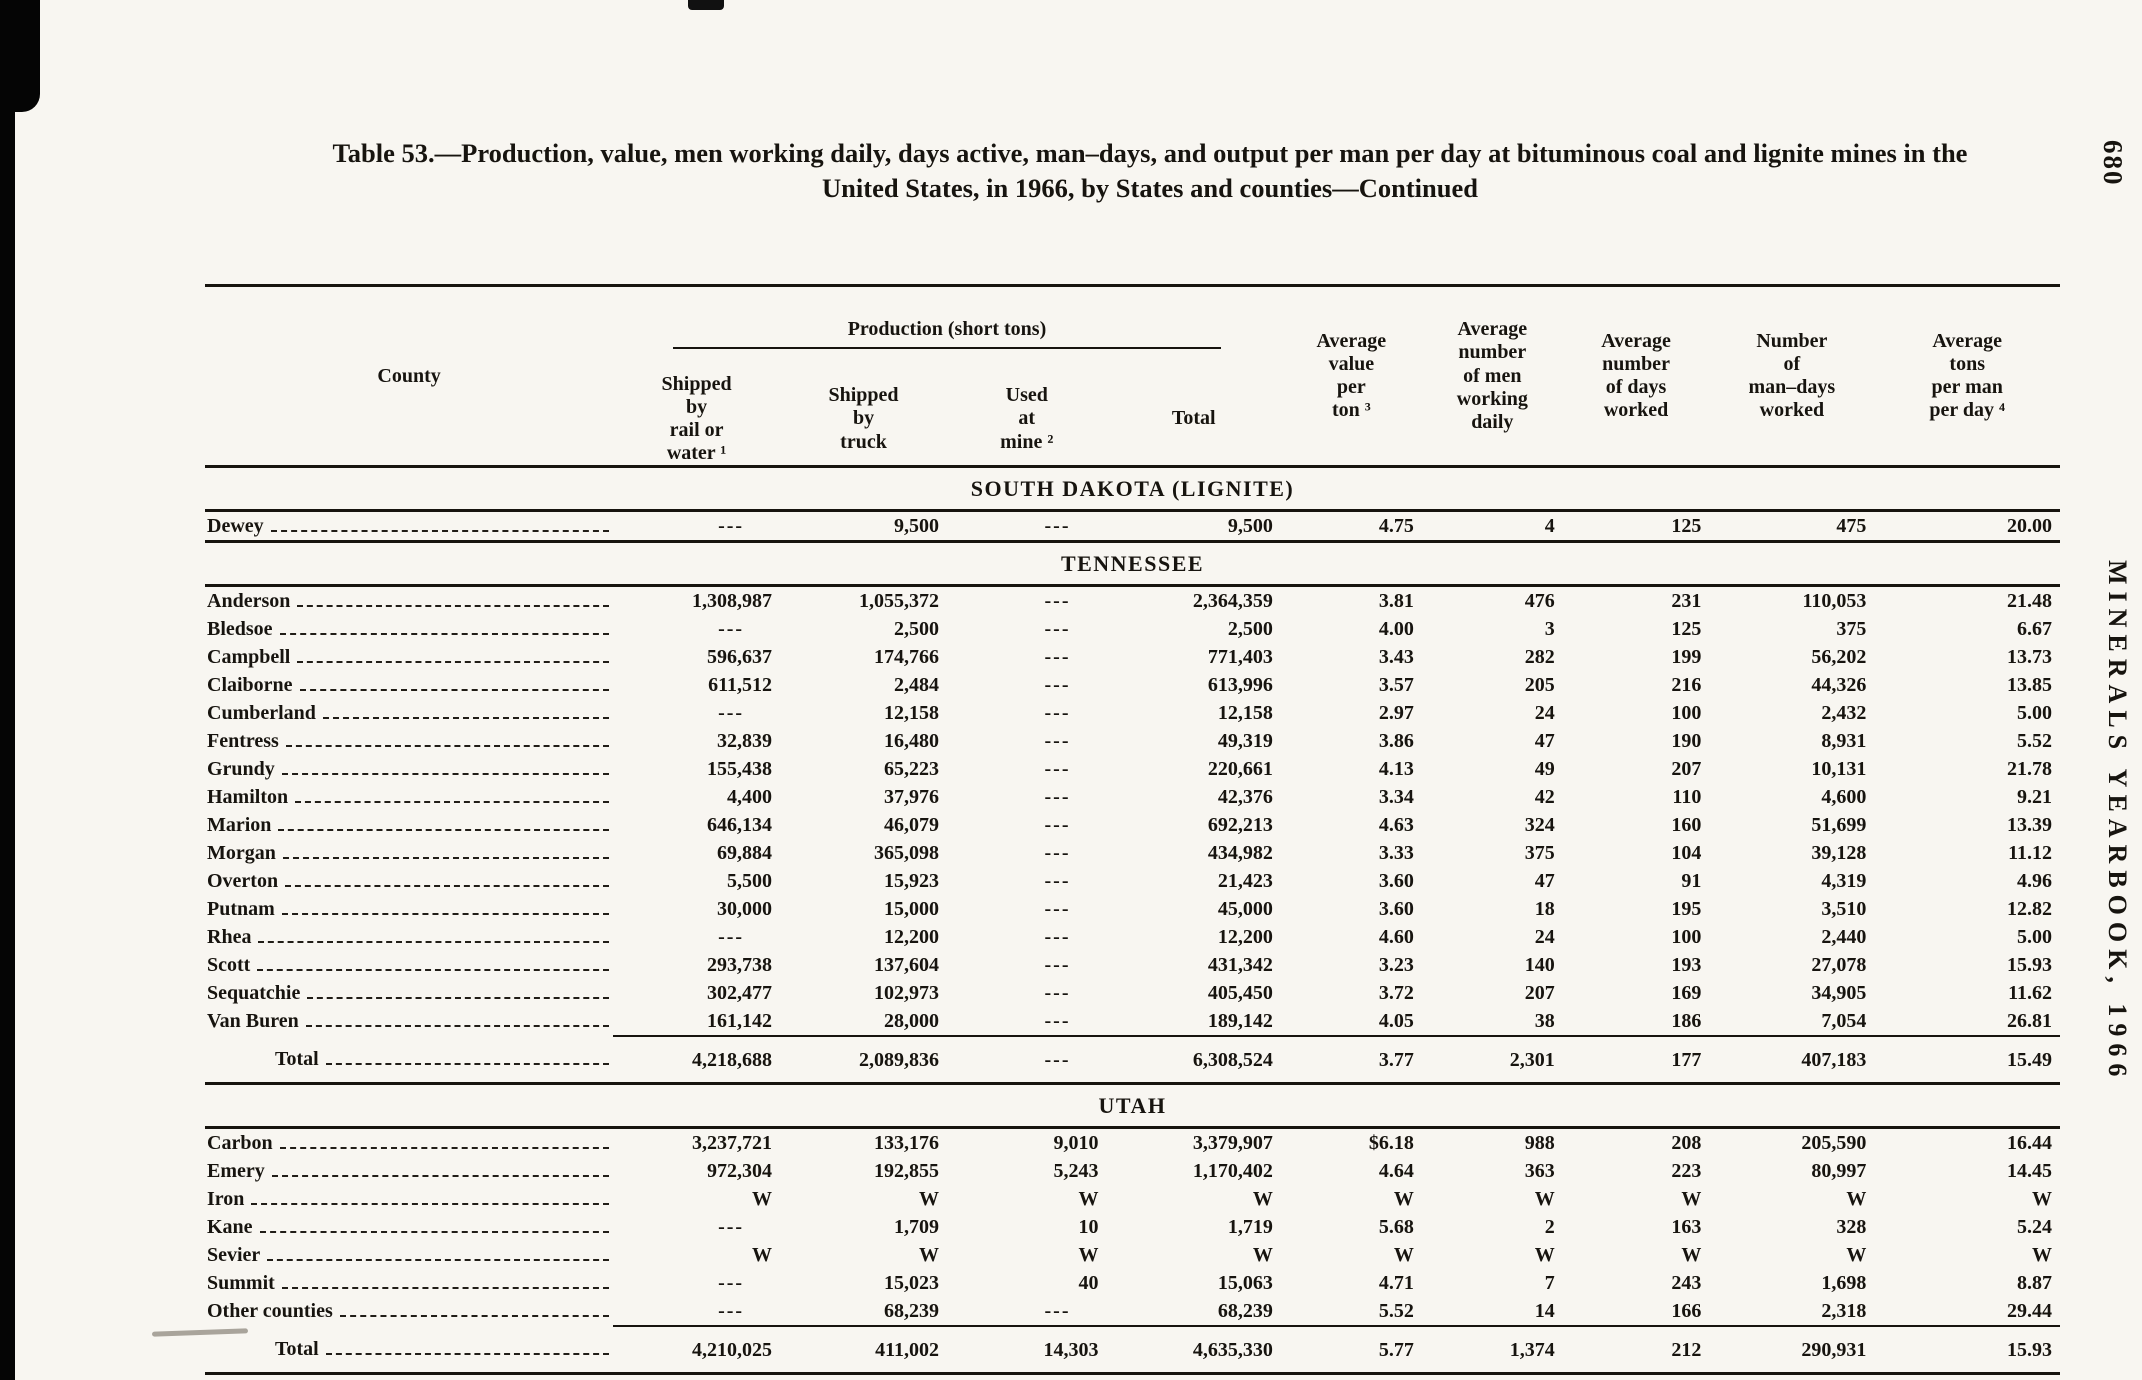 Image resolution: width=2142 pixels, height=1380 pixels. I want to click on value-cell: 4,635,330, so click(1193, 1349).